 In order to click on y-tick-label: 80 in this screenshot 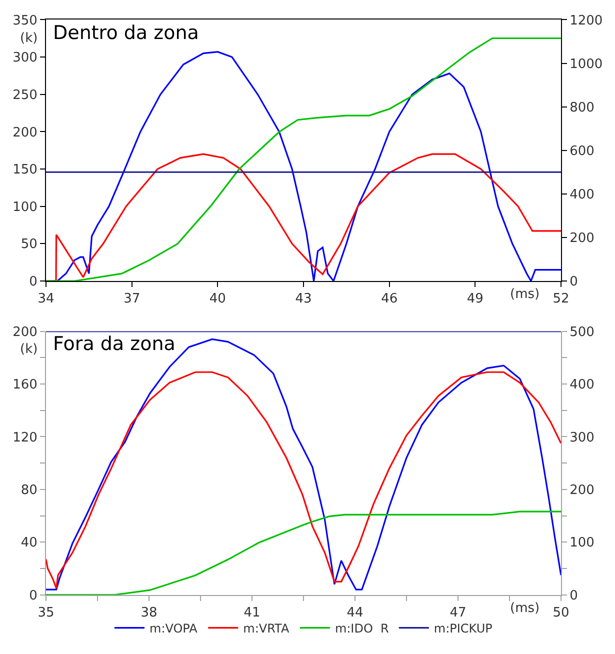, I will do `click(29, 490)`.